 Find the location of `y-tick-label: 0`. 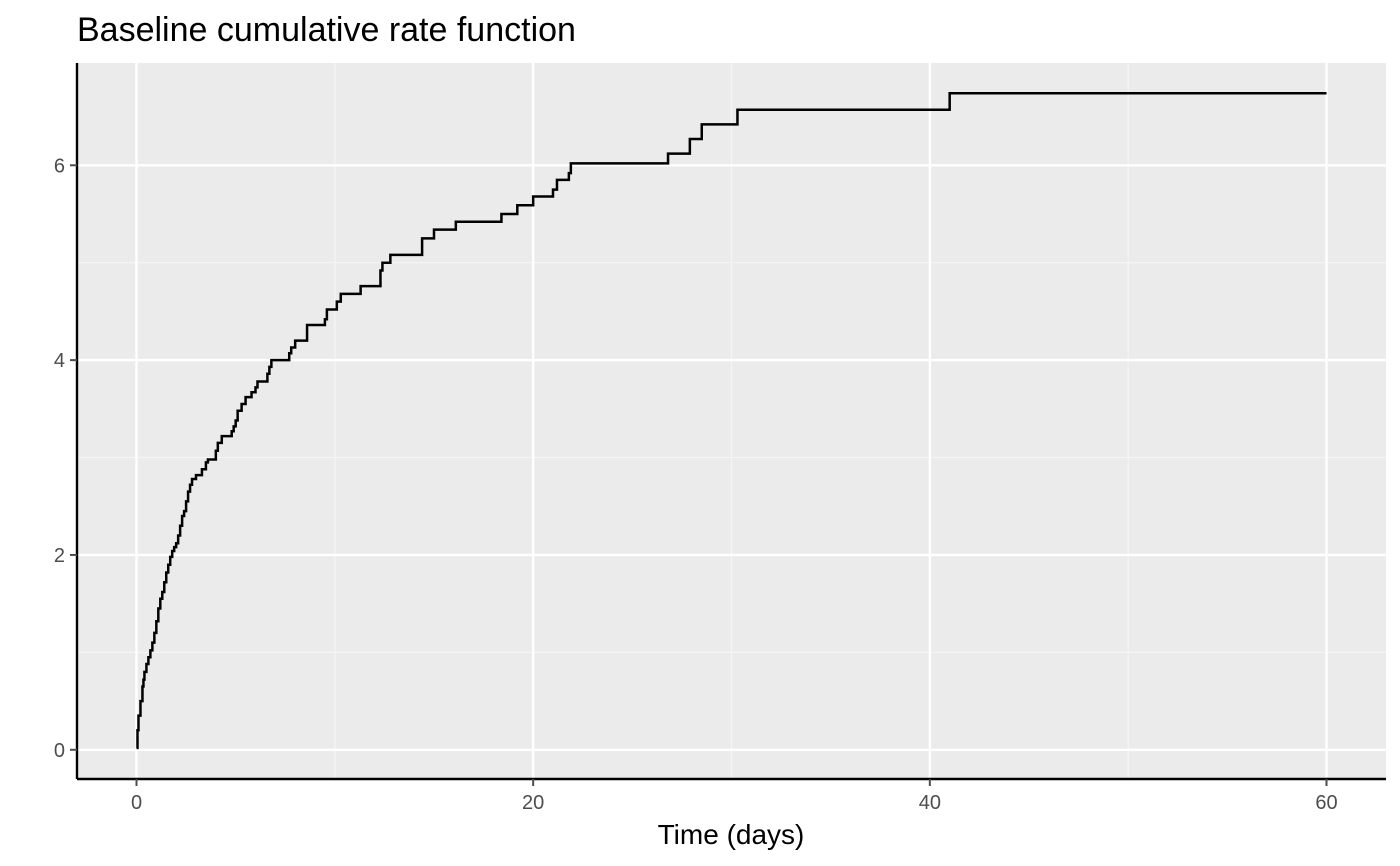

y-tick-label: 0 is located at coordinates (59, 751).